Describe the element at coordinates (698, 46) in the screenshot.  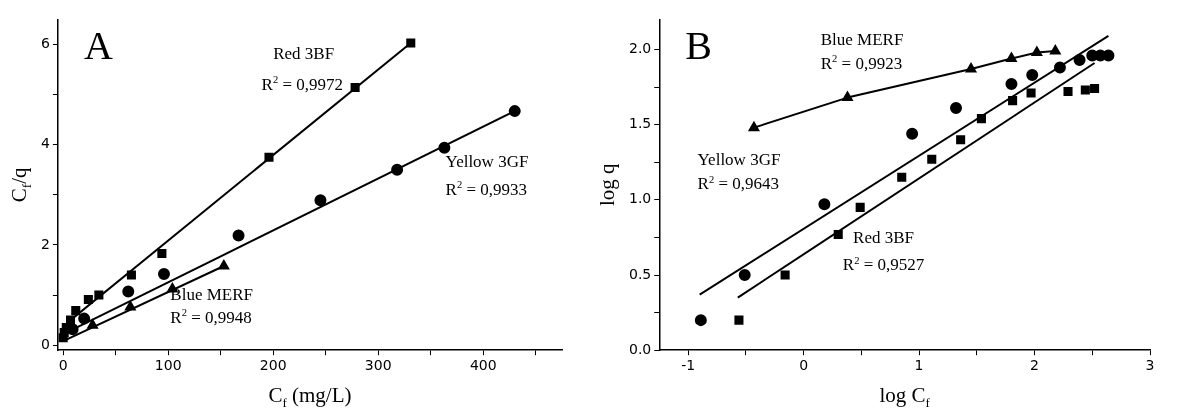
I see `chart-title: B` at that location.